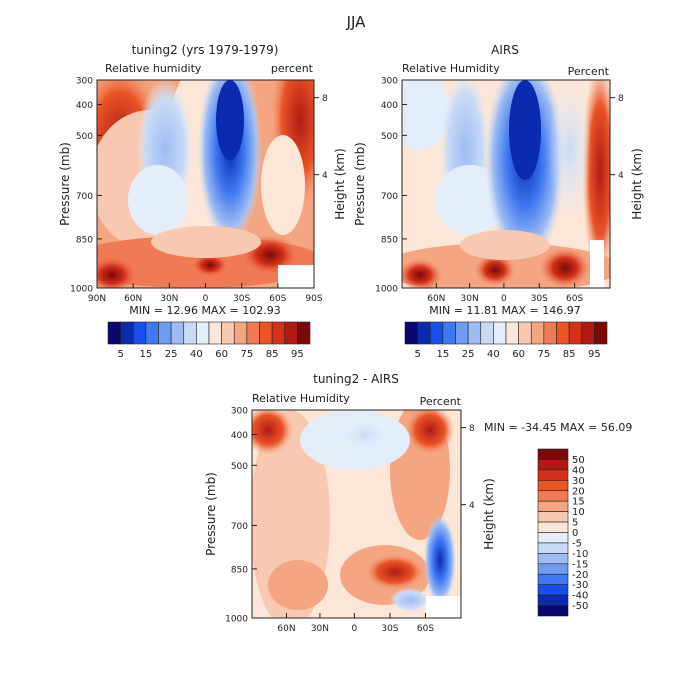 Image resolution: width=700 pixels, height=700 pixels. What do you see at coordinates (580, 606) in the screenshot?
I see `colorbar-label: -50` at bounding box center [580, 606].